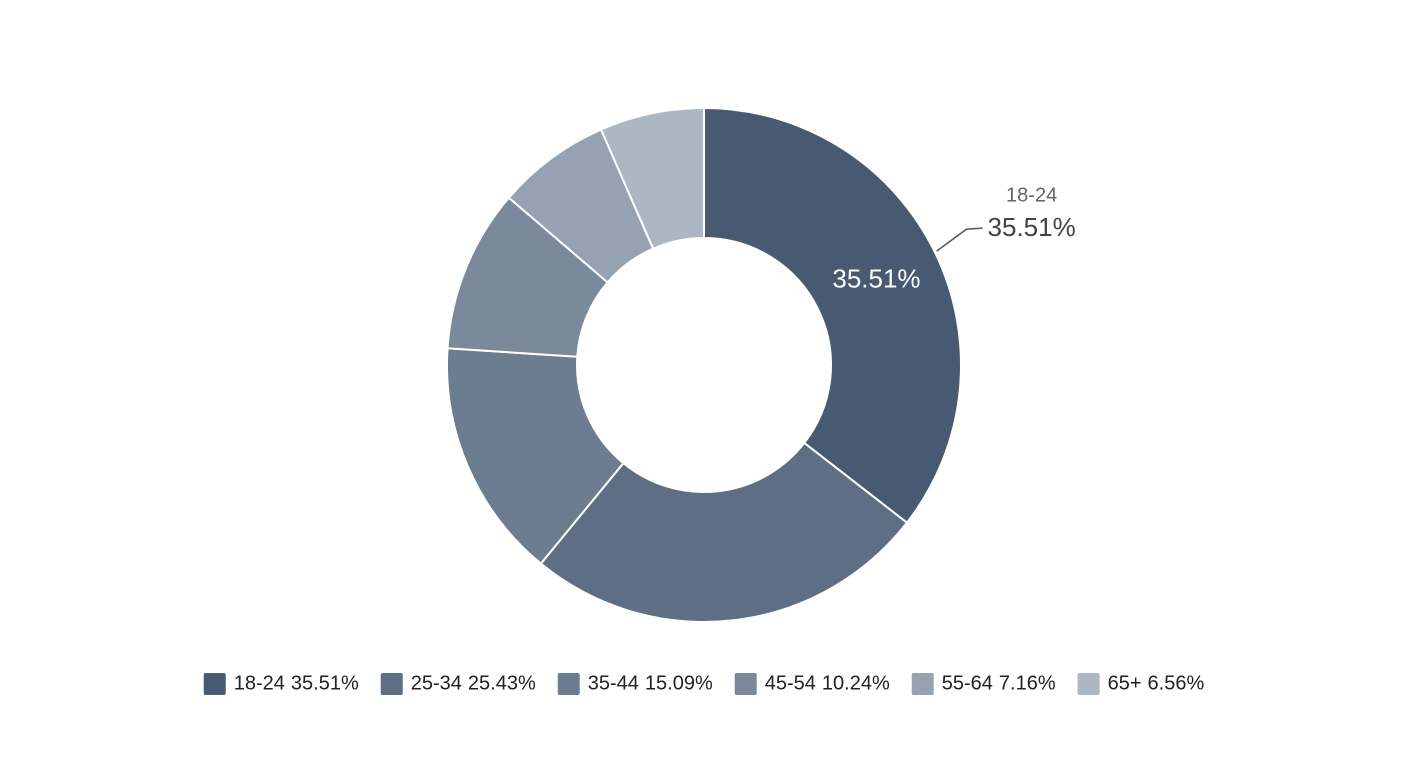 The image size is (1408, 768). I want to click on legend-item: 65+ 6.56%, so click(1141, 683).